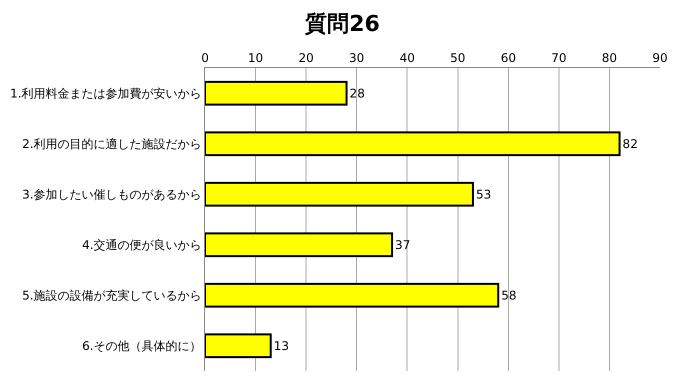  What do you see at coordinates (306, 58) in the screenshot?
I see `x-tick-label: 20` at bounding box center [306, 58].